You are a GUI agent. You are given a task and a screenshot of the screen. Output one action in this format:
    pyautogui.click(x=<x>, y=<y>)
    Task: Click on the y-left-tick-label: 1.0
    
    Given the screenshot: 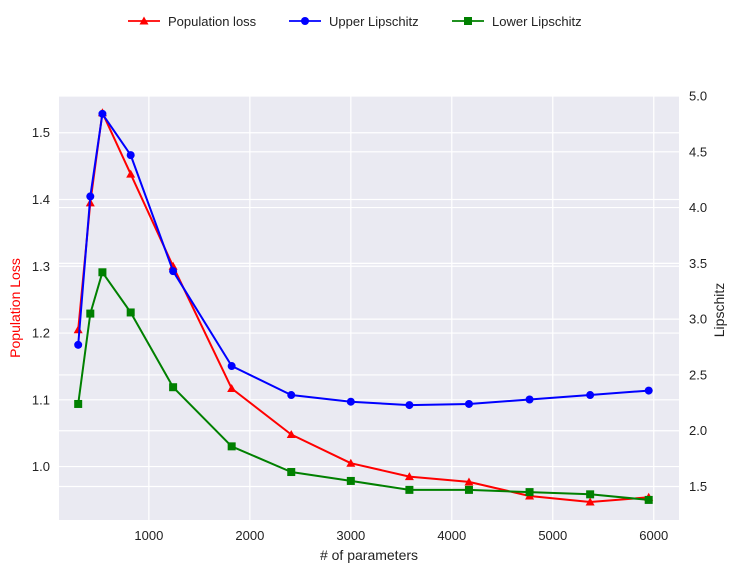 What is the action you would take?
    pyautogui.click(x=41, y=466)
    